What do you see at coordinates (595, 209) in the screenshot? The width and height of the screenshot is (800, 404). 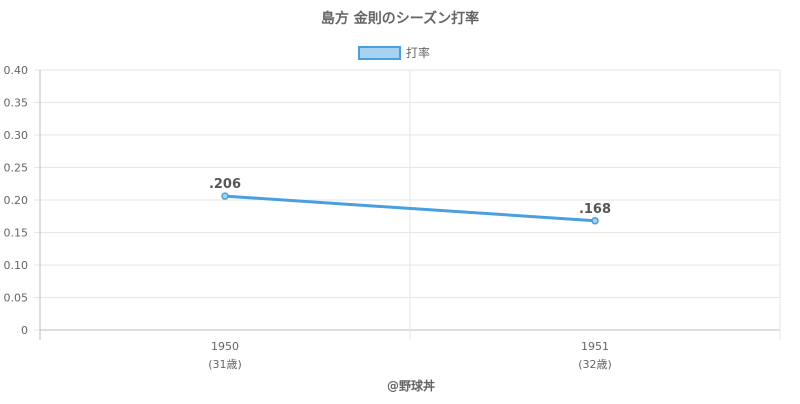 I see `data-label: .168` at bounding box center [595, 209].